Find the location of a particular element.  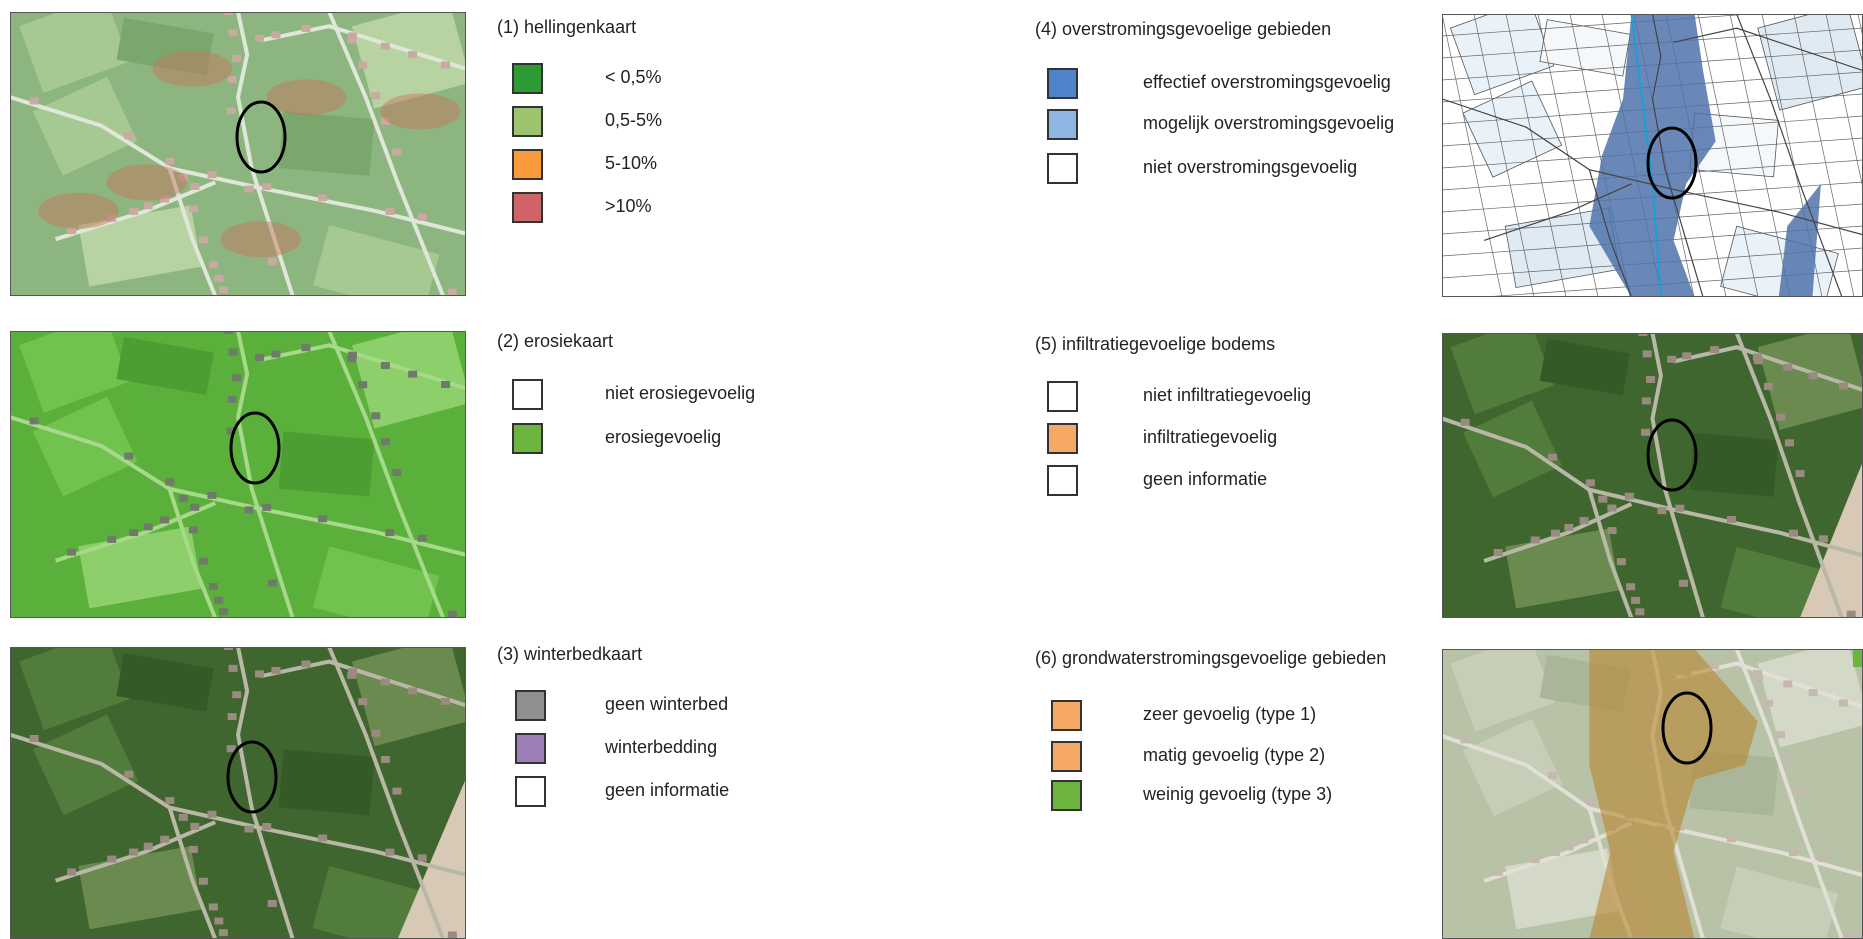

legend-label: geen winterbed is located at coordinates (666, 704).